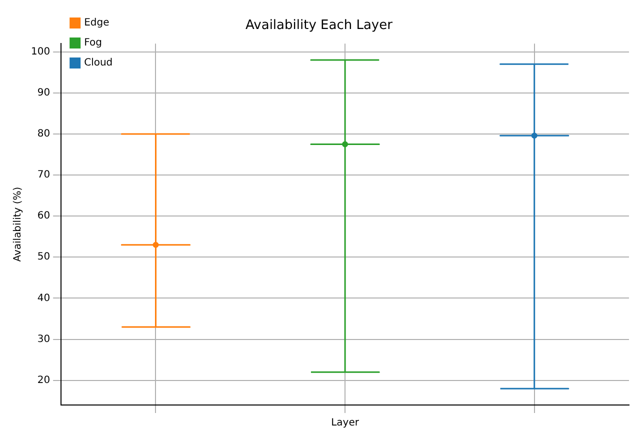 The height and width of the screenshot is (441, 642). I want to click on y-axis-title: Availability (%), so click(18, 224).